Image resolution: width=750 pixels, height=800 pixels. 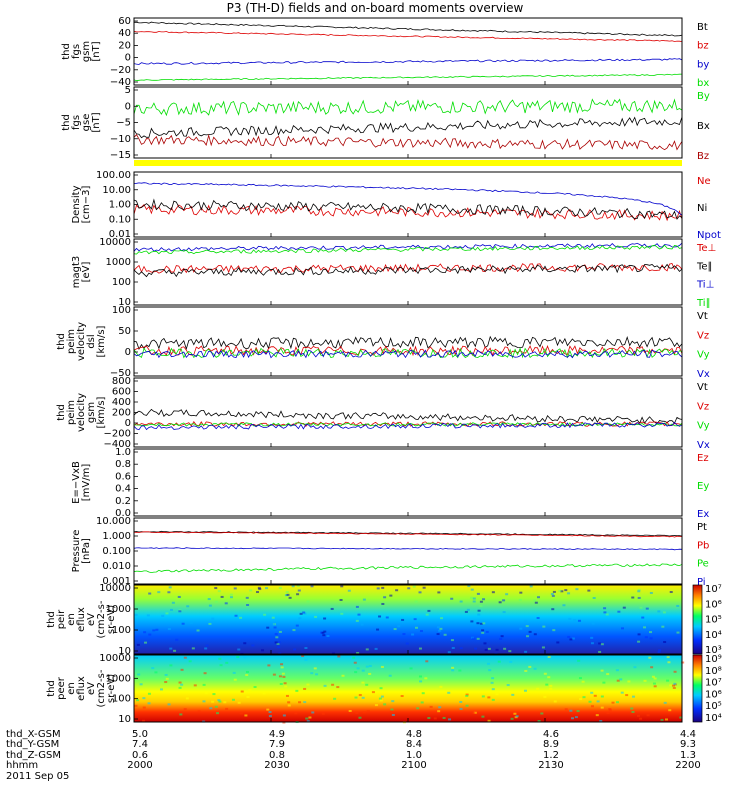 What do you see at coordinates (121, 282) in the screenshot?
I see `y-tick-label: 100` at bounding box center [121, 282].